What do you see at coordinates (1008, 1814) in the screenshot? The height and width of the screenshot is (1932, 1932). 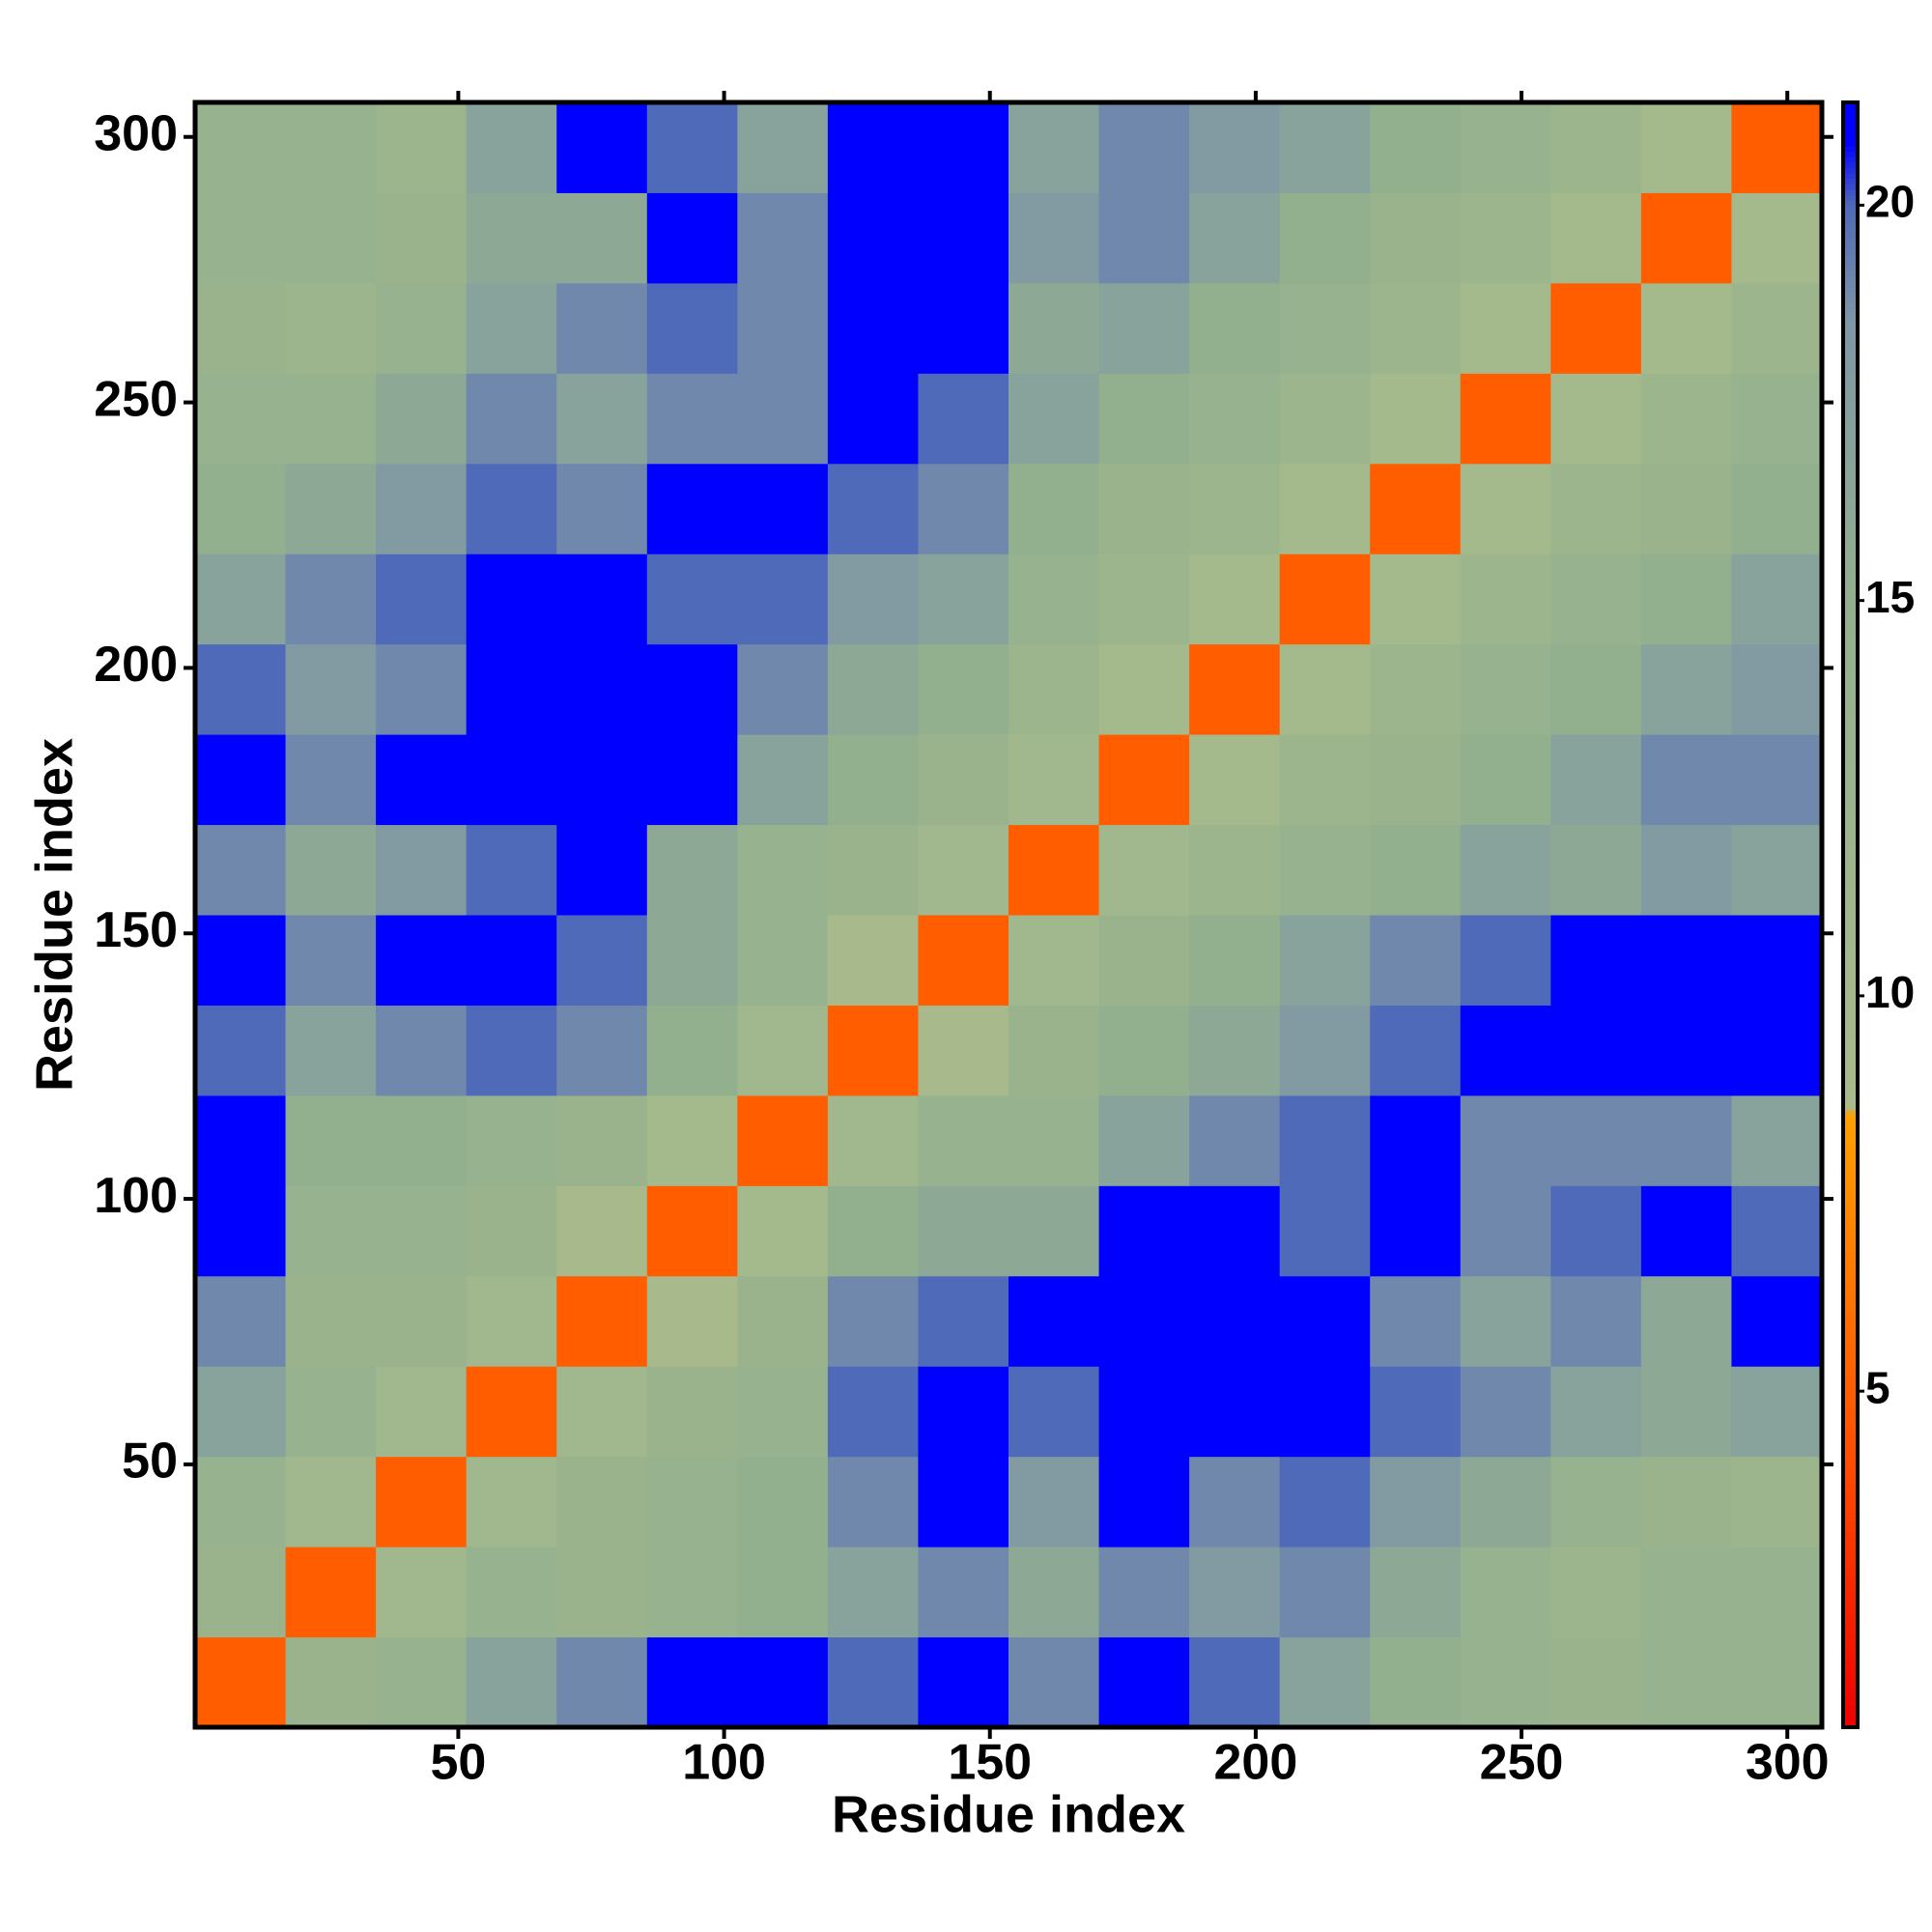 I see `x-axis-title: Residue index` at bounding box center [1008, 1814].